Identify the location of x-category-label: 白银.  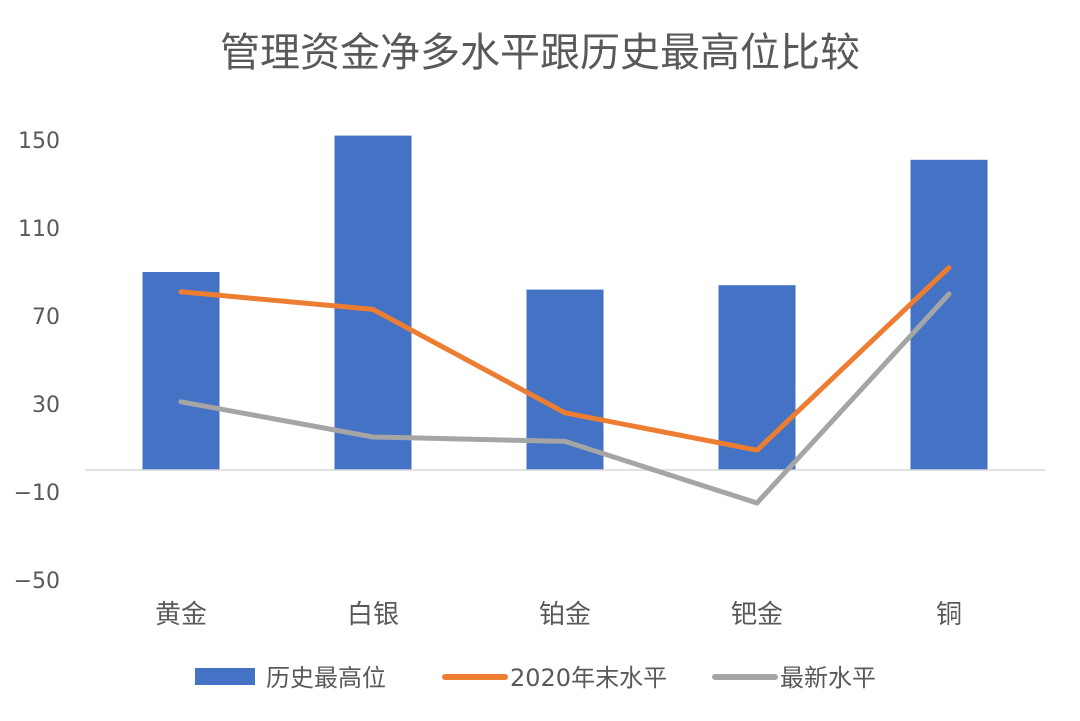
(373, 615).